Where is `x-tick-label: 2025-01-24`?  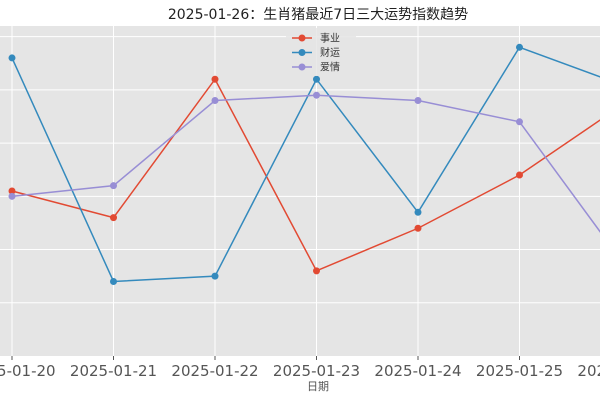 x-tick-label: 2025-01-24 is located at coordinates (417, 371).